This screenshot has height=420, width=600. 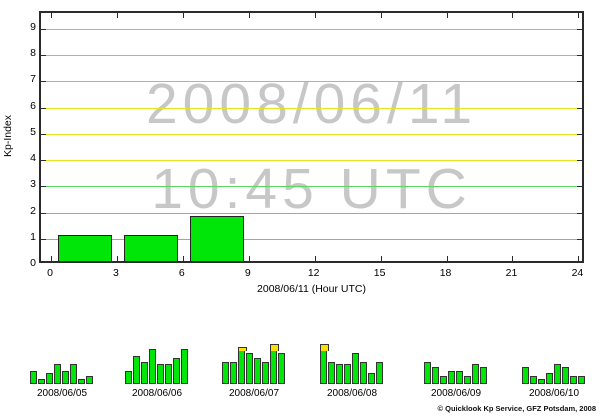 What do you see at coordinates (50, 273) in the screenshot?
I see `x-tick-label: 0` at bounding box center [50, 273].